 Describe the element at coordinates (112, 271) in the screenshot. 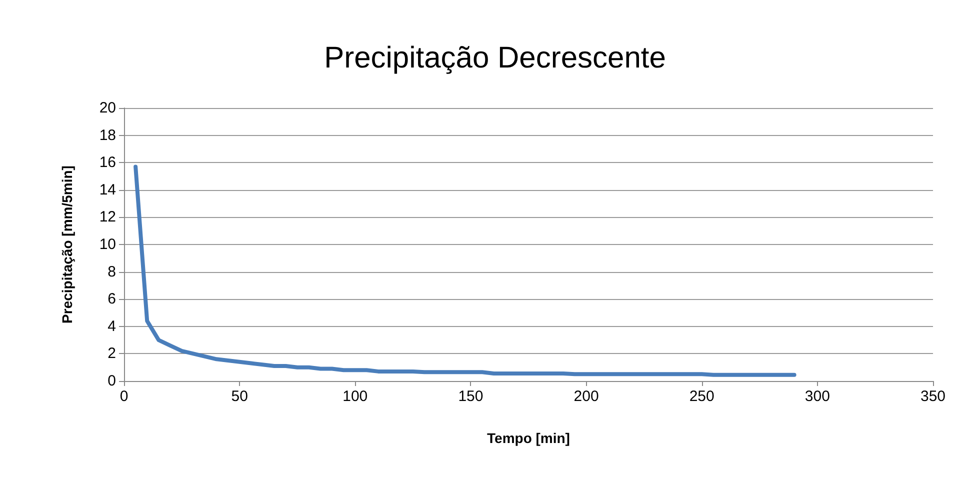

I see `y-tick-label: 8` at that location.